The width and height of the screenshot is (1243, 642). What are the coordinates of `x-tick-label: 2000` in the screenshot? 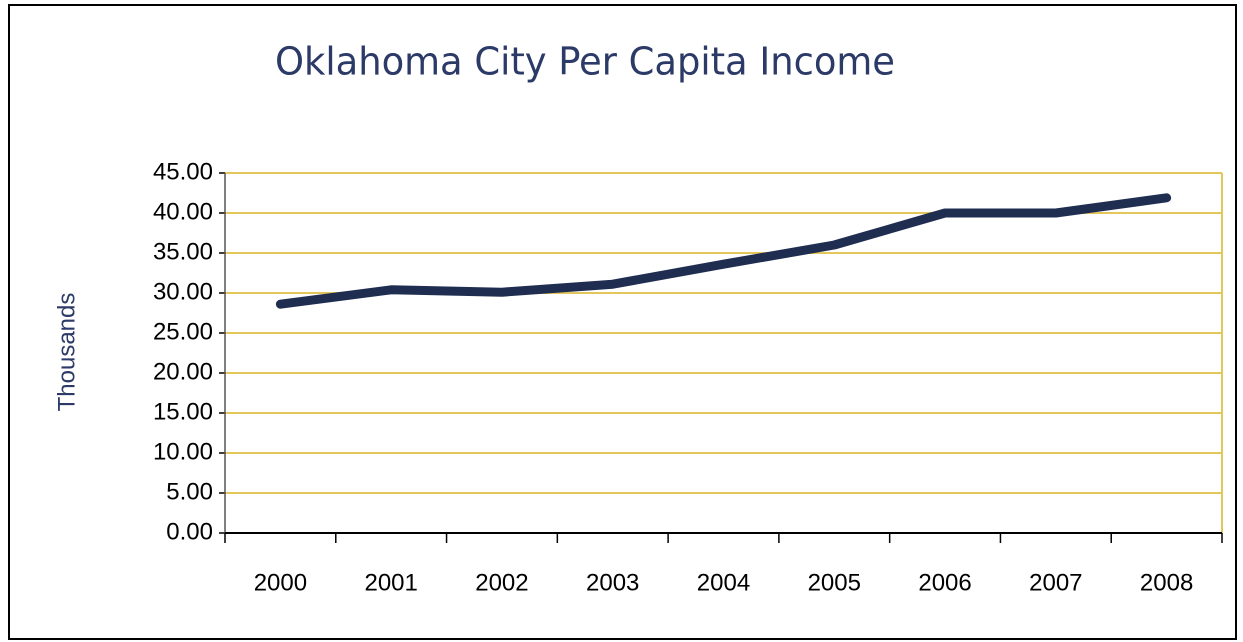 It's located at (280, 582).